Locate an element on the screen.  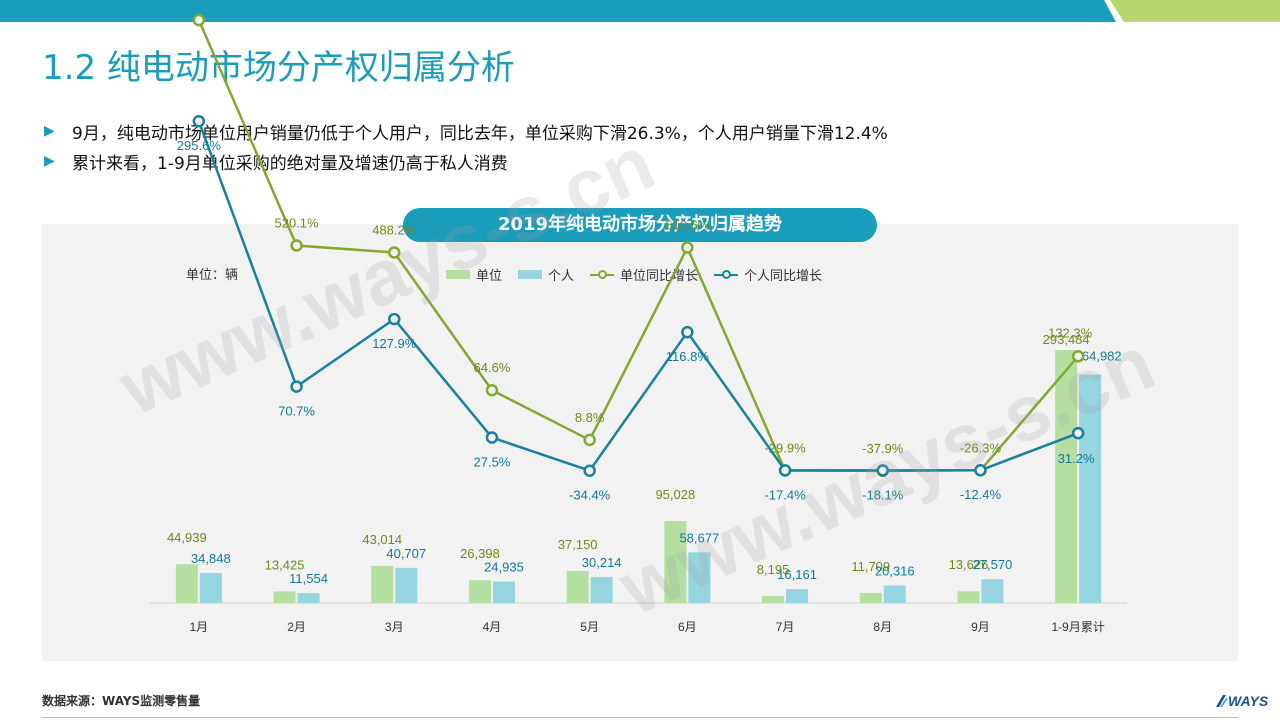
x-tick-label: 7月 is located at coordinates (785, 627).